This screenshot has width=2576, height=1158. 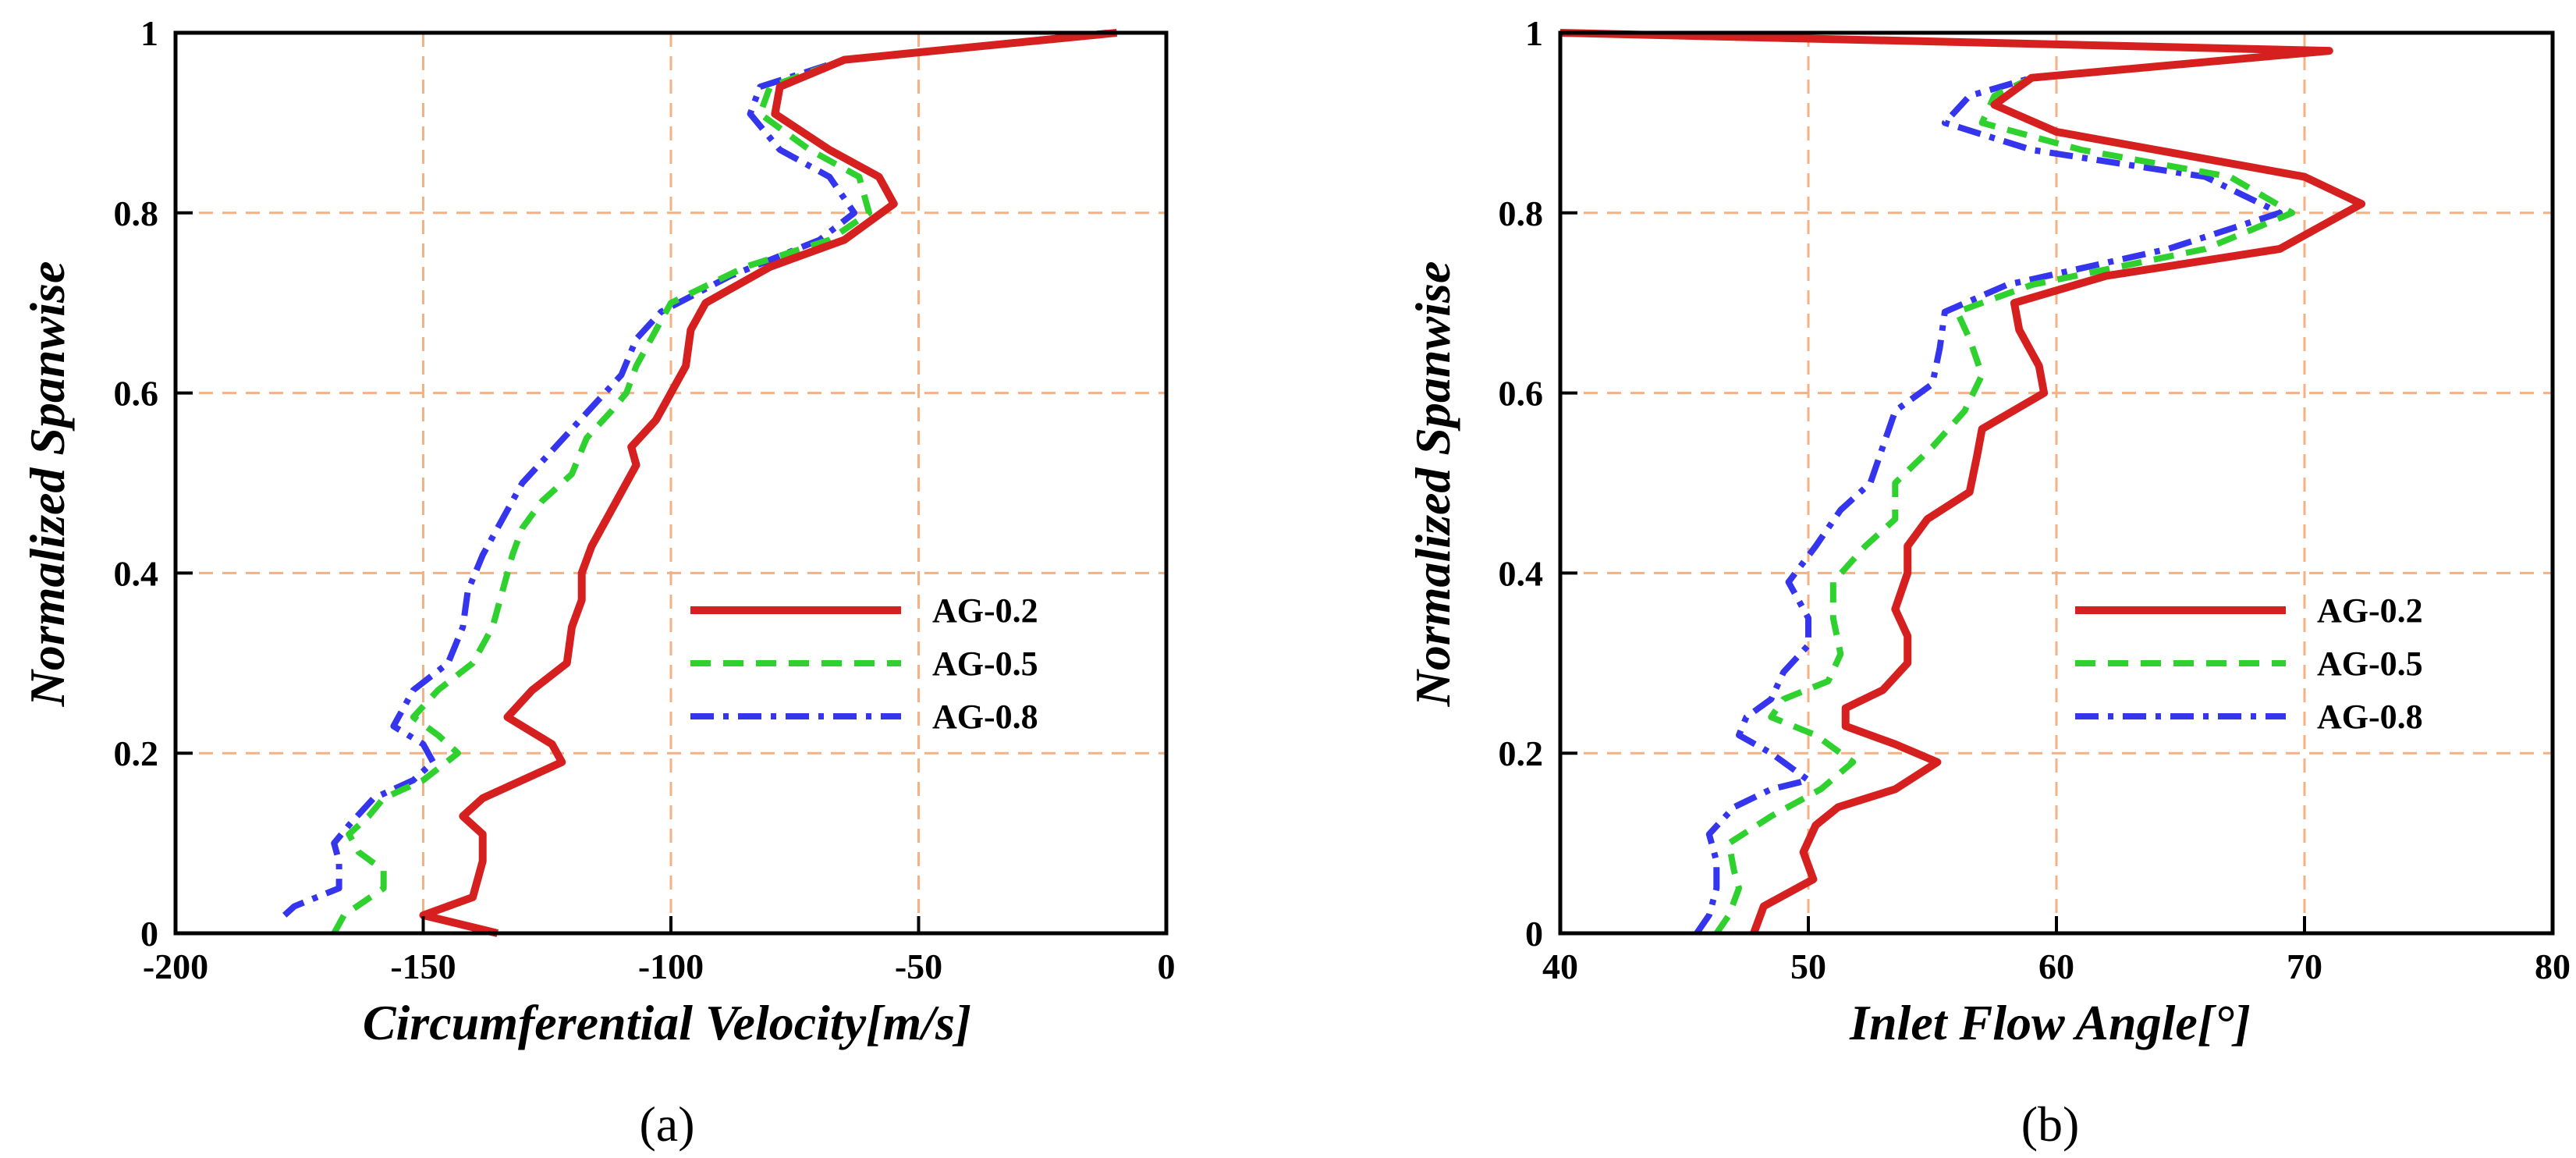 What do you see at coordinates (1808, 966) in the screenshot?
I see `x-tick-label: 50` at bounding box center [1808, 966].